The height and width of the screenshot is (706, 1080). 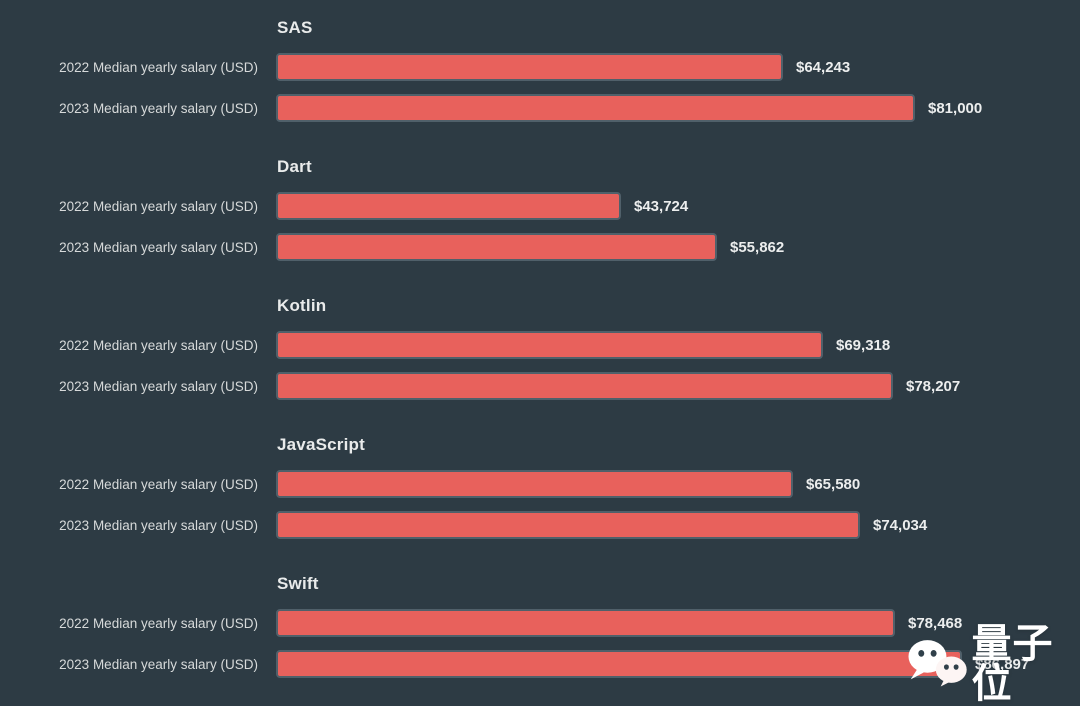 I want to click on group-title: JavaScript, so click(x=321, y=444).